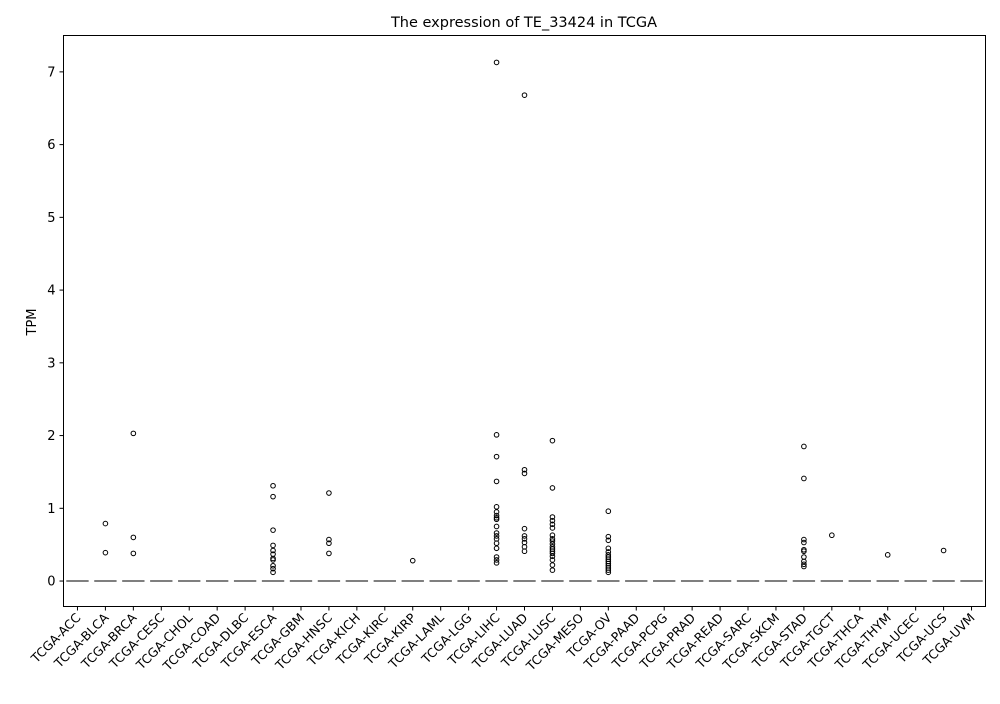 Image resolution: width=1000 pixels, height=704 pixels. Describe the element at coordinates (51, 582) in the screenshot. I see `y-tick-label: 0` at that location.